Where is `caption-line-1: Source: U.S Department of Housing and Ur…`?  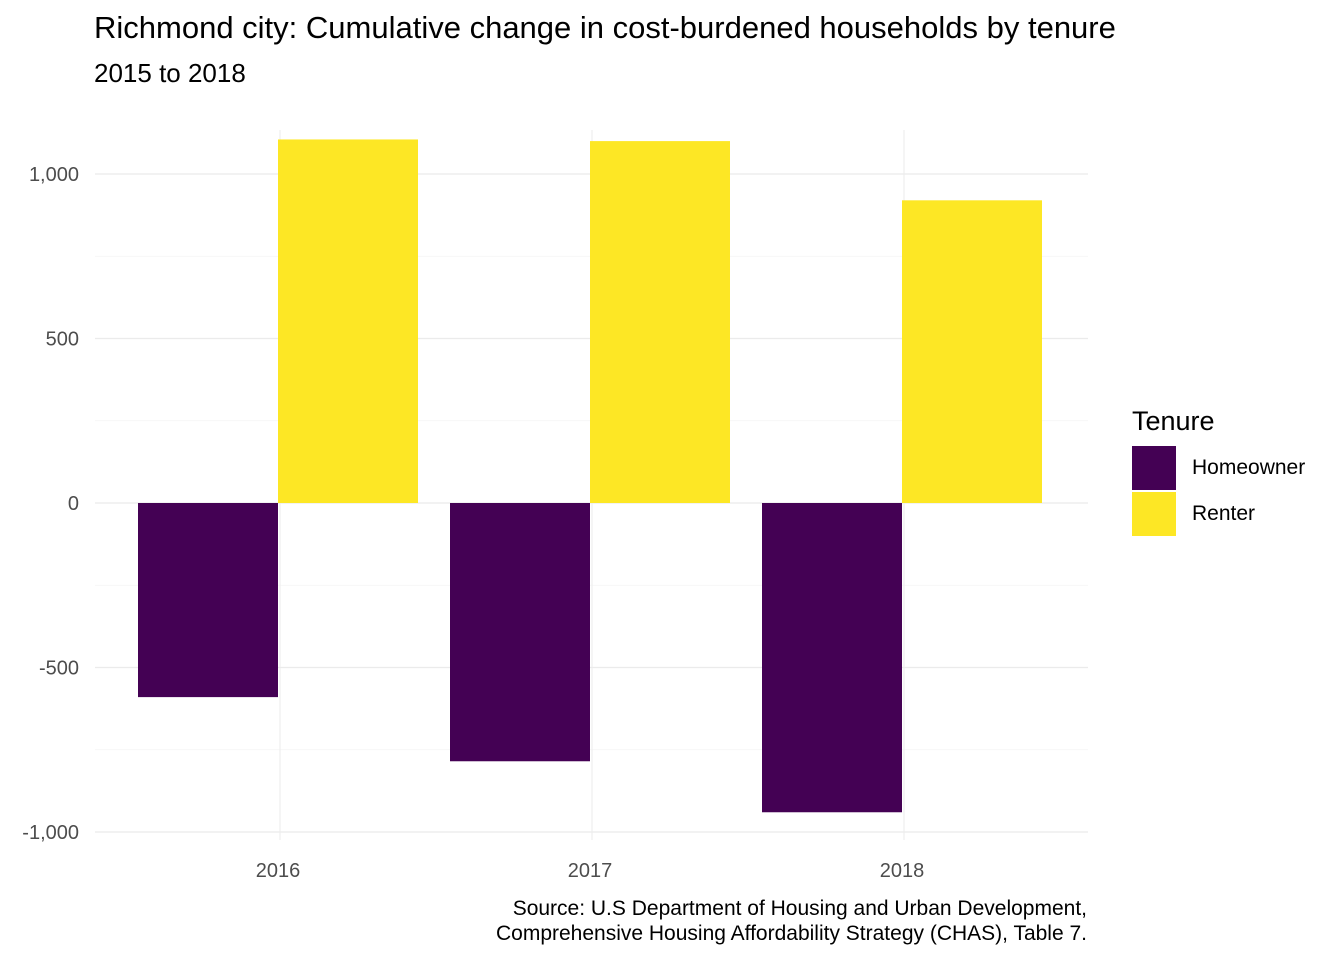
caption-line-1: Source: U.S Department of Housing and Ur… is located at coordinates (799, 908).